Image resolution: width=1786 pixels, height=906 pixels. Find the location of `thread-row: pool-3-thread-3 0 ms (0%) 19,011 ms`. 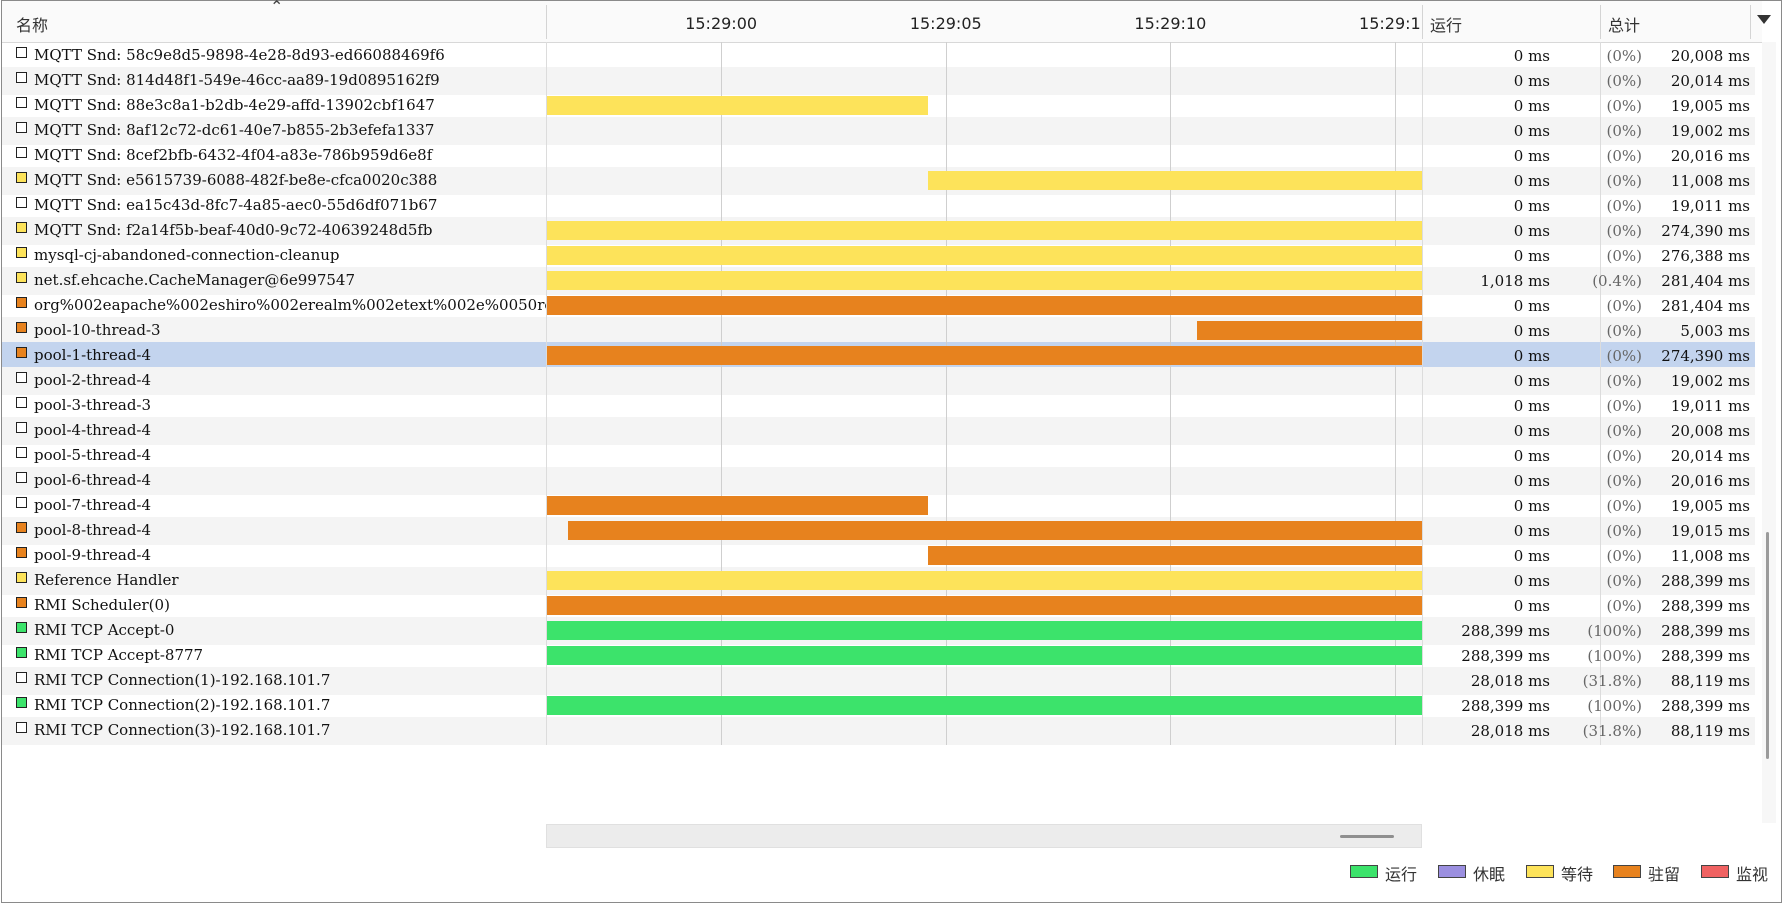

thread-row: pool-3-thread-3 0 ms (0%) 19,011 ms is located at coordinates (878, 406).